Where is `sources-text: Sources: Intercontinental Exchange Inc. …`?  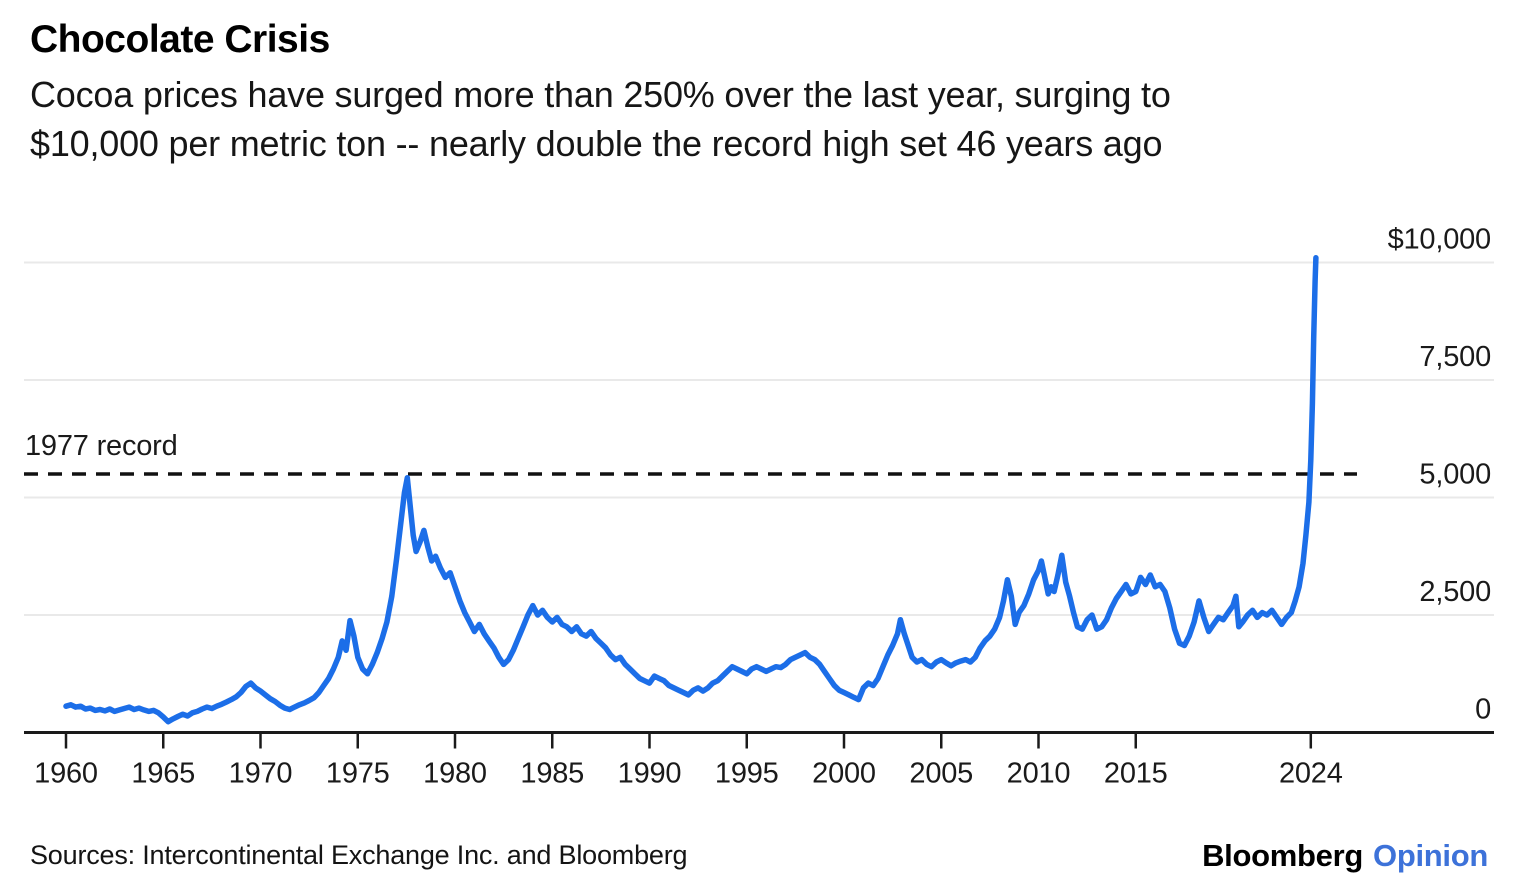
sources-text: Sources: Intercontinental Exchange Inc. … is located at coordinates (359, 855).